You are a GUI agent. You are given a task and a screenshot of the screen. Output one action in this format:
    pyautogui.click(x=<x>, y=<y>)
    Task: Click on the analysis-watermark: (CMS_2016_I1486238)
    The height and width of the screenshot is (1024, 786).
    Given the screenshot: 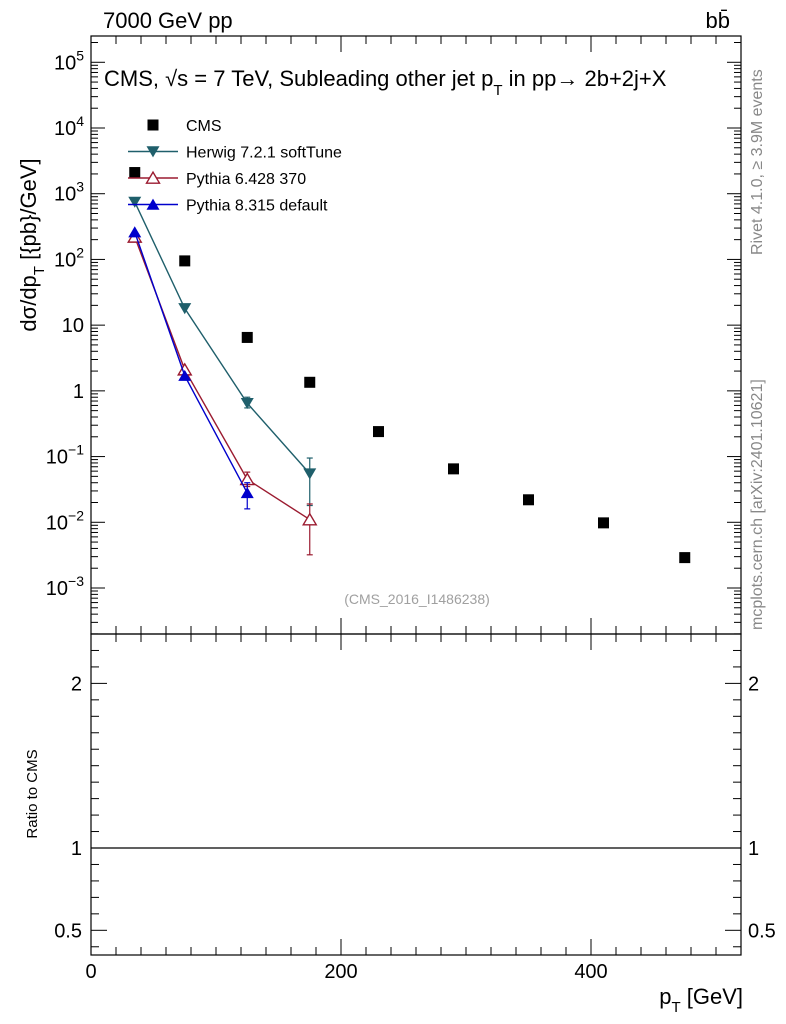 What is the action you would take?
    pyautogui.click(x=417, y=599)
    